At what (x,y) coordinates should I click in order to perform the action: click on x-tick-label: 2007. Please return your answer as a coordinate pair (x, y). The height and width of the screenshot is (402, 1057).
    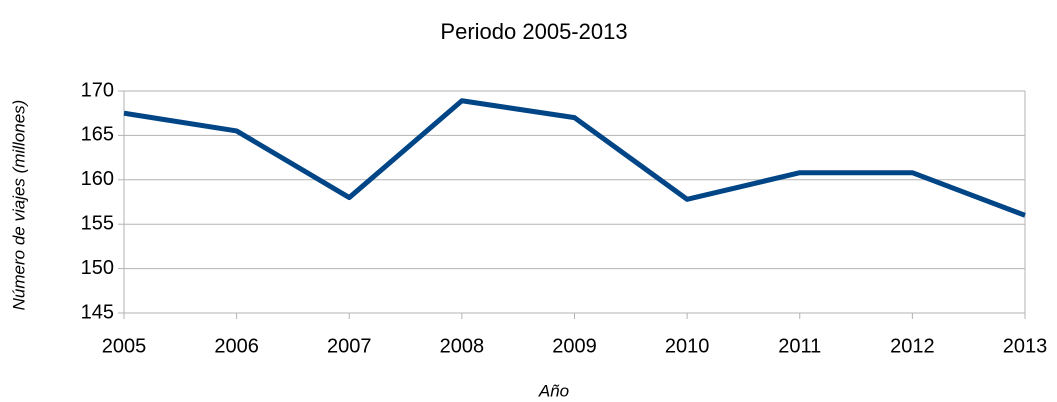
    Looking at the image, I should click on (349, 346).